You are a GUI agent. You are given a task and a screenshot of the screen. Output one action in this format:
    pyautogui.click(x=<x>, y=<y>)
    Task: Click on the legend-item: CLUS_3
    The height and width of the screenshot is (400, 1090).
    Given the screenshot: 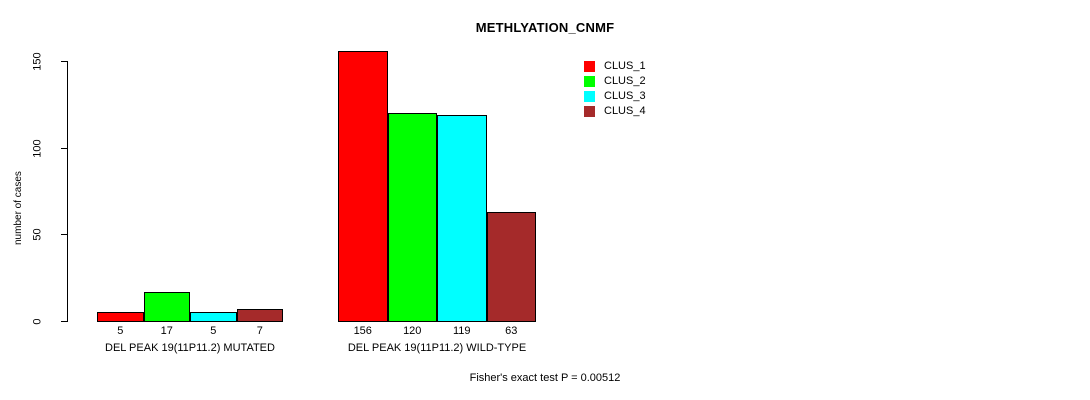 What is the action you would take?
    pyautogui.click(x=644, y=96)
    